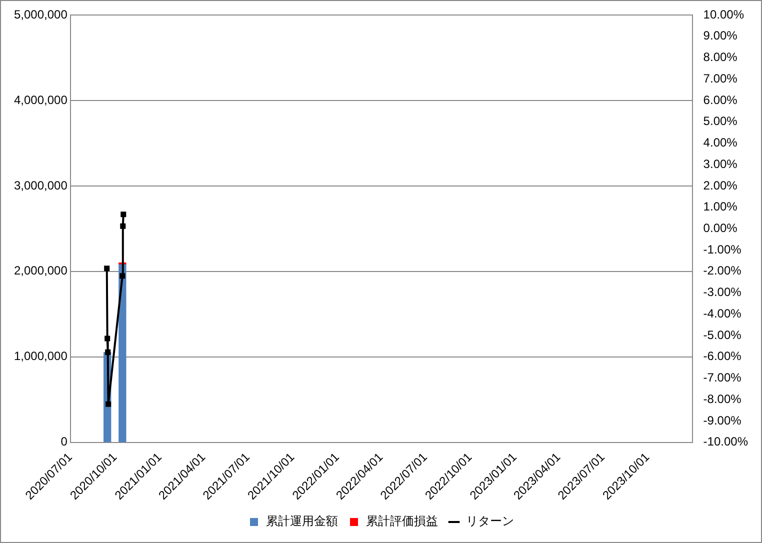 The image size is (762, 543). I want to click on y2-tick-label: 1.00%, so click(720, 207).